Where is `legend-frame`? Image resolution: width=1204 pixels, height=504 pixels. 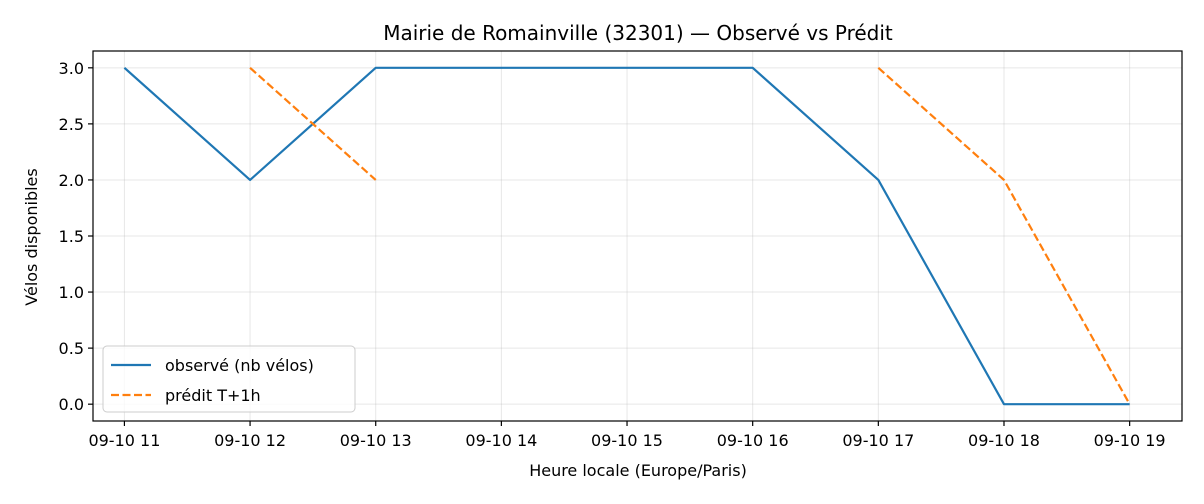
legend-frame is located at coordinates (229, 379).